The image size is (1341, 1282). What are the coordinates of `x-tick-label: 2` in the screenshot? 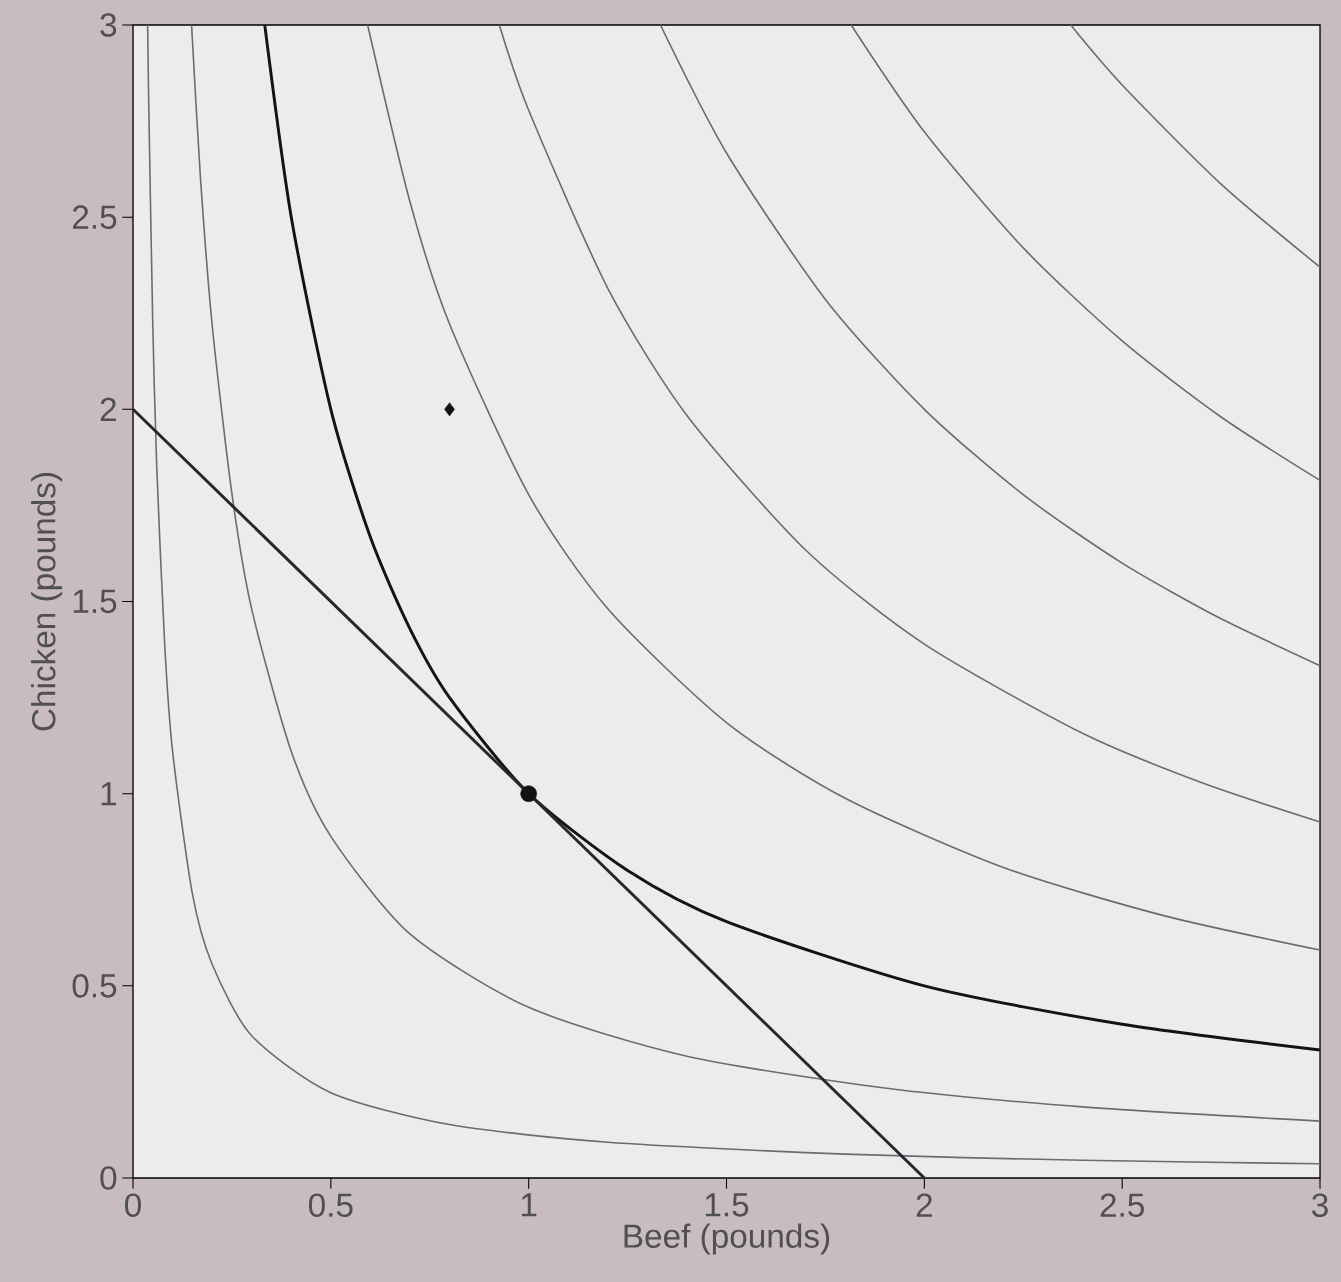 It's located at (924, 1205).